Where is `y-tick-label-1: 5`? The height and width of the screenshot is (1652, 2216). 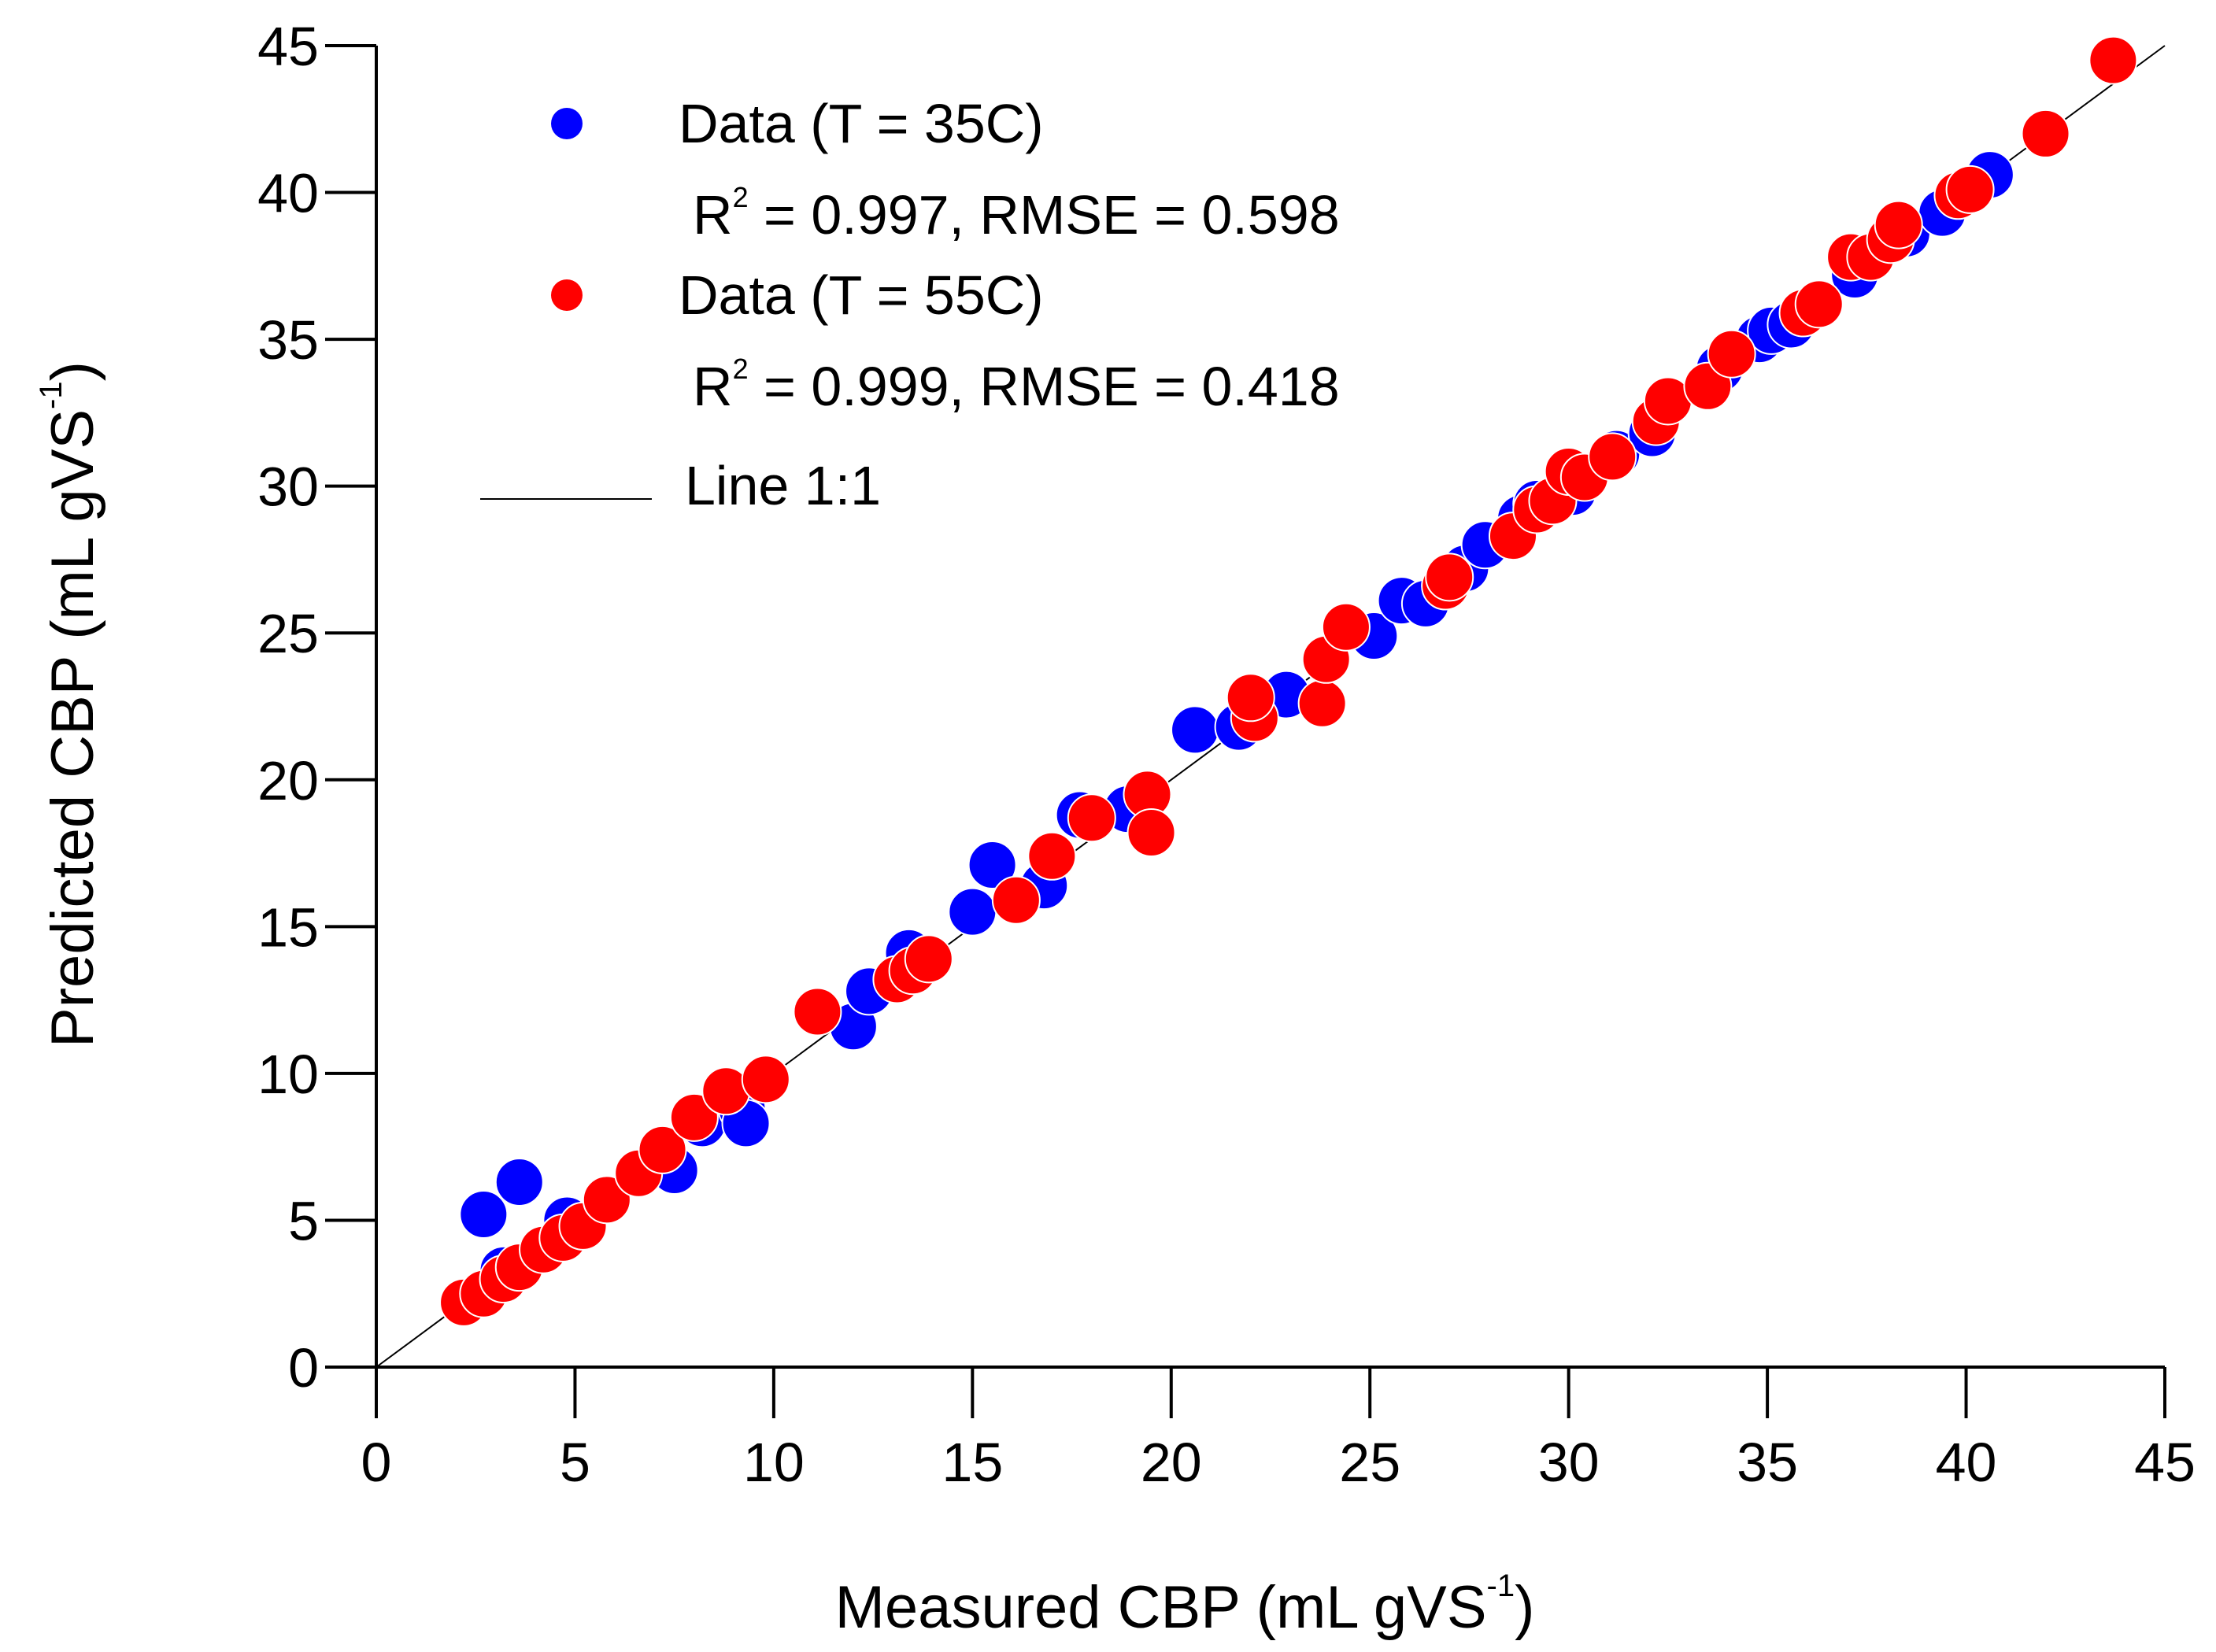 y-tick-label-1: 5 is located at coordinates (303, 1221).